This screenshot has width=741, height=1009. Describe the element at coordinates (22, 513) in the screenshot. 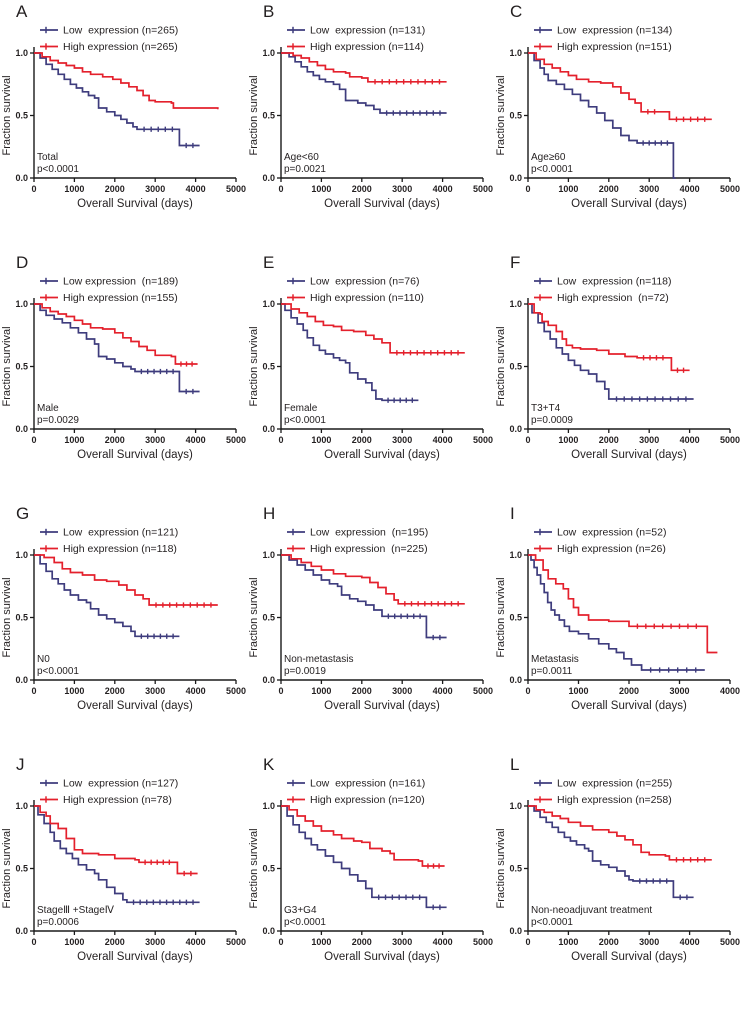

I see `panel-letter: G` at that location.